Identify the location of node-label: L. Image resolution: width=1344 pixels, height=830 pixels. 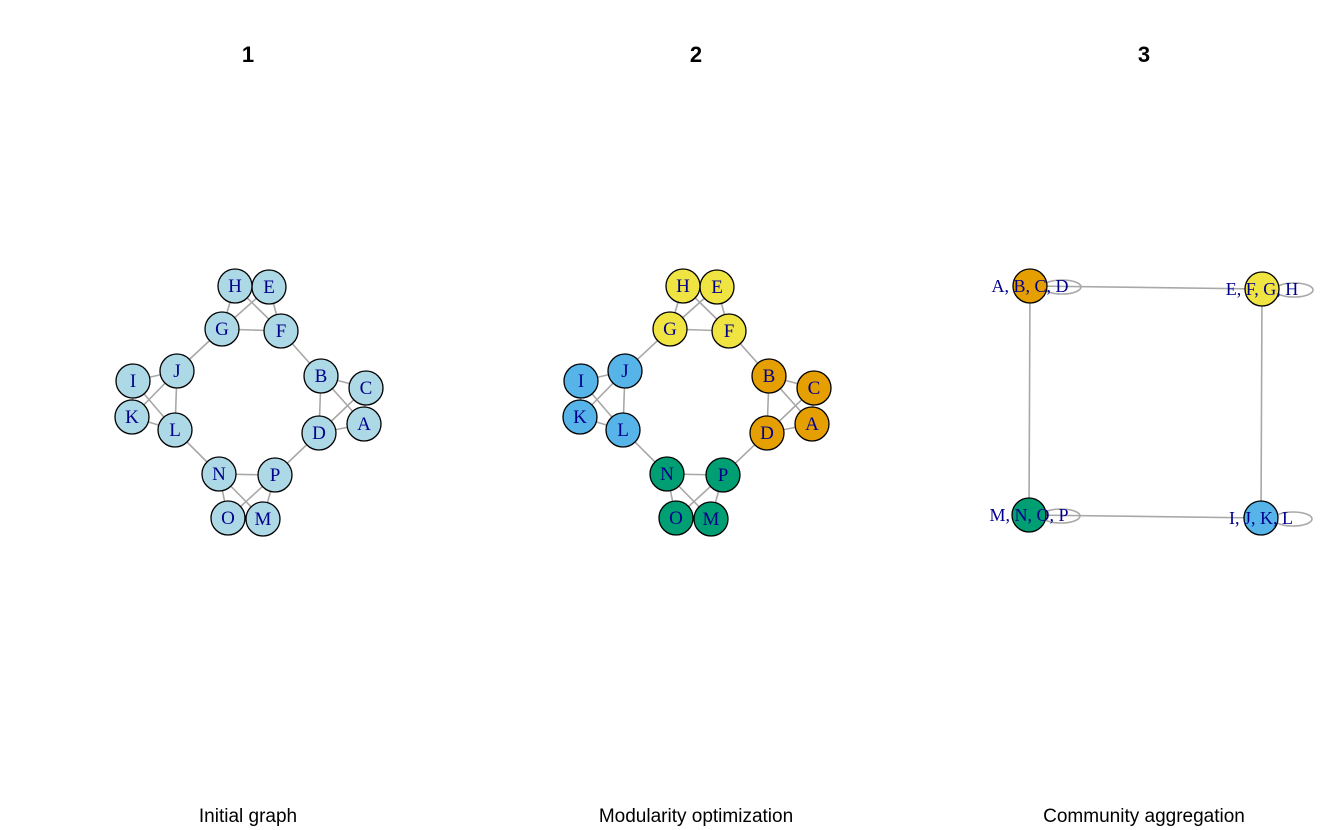
(623, 430).